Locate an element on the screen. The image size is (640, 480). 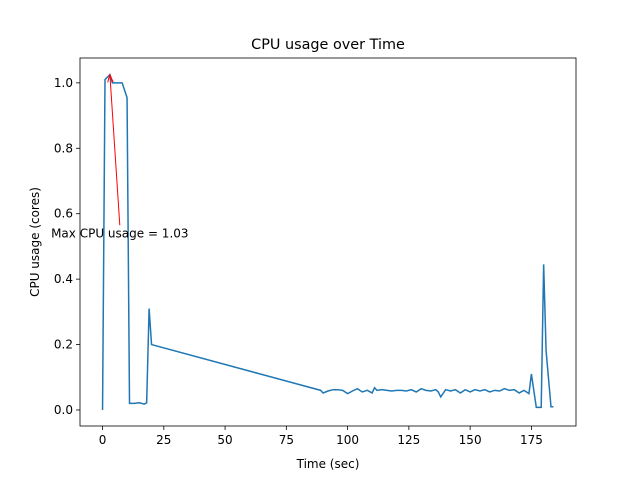
x-tick-label: 125 is located at coordinates (408, 440).